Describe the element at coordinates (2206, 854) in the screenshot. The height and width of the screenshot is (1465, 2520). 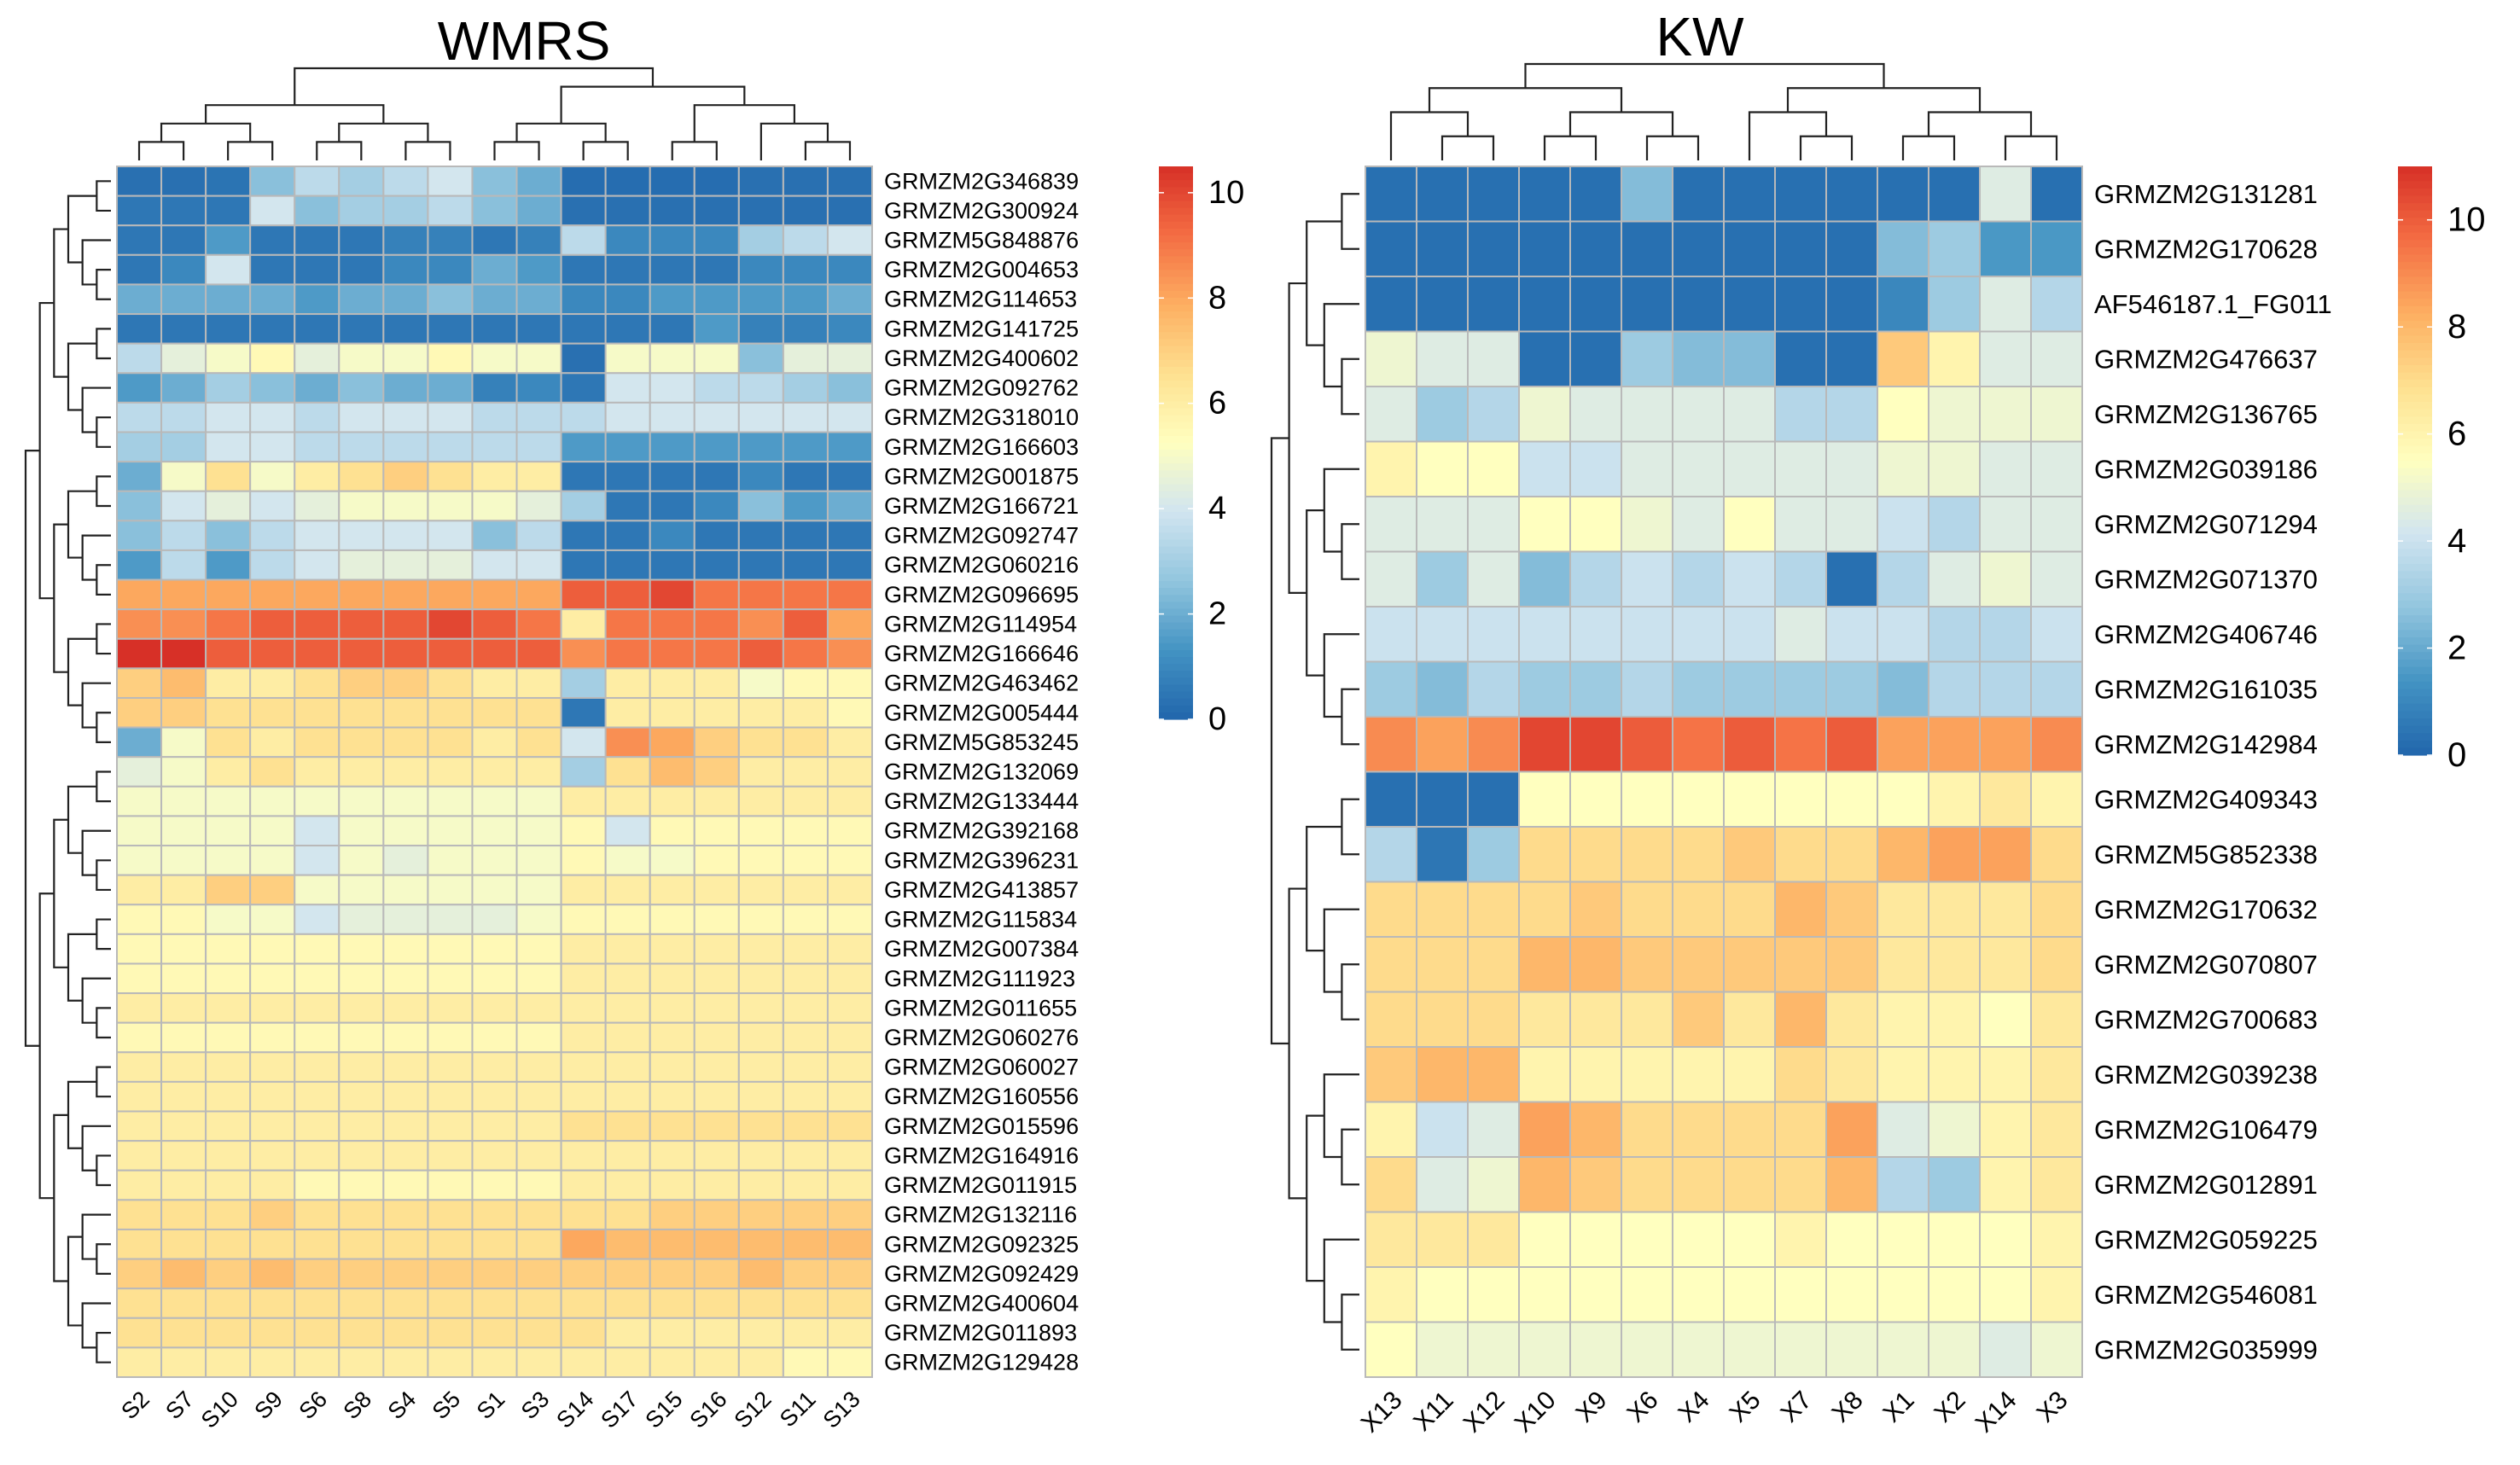
I see `row-label: GRMZM5G852338` at that location.